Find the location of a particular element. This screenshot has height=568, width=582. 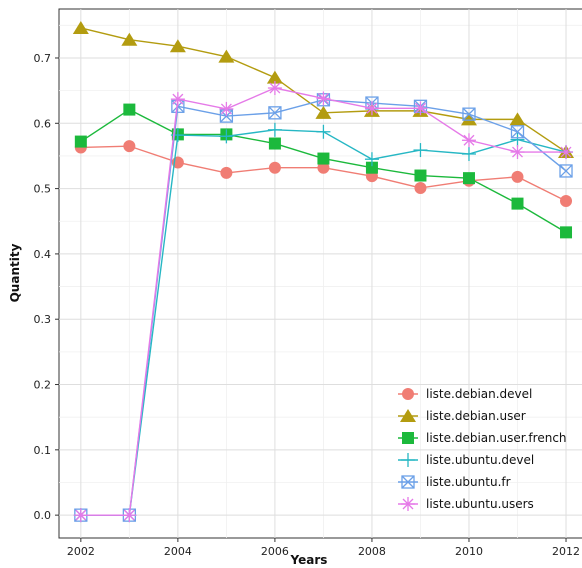

y-tick-label: 0.5 is located at coordinates (43, 189).